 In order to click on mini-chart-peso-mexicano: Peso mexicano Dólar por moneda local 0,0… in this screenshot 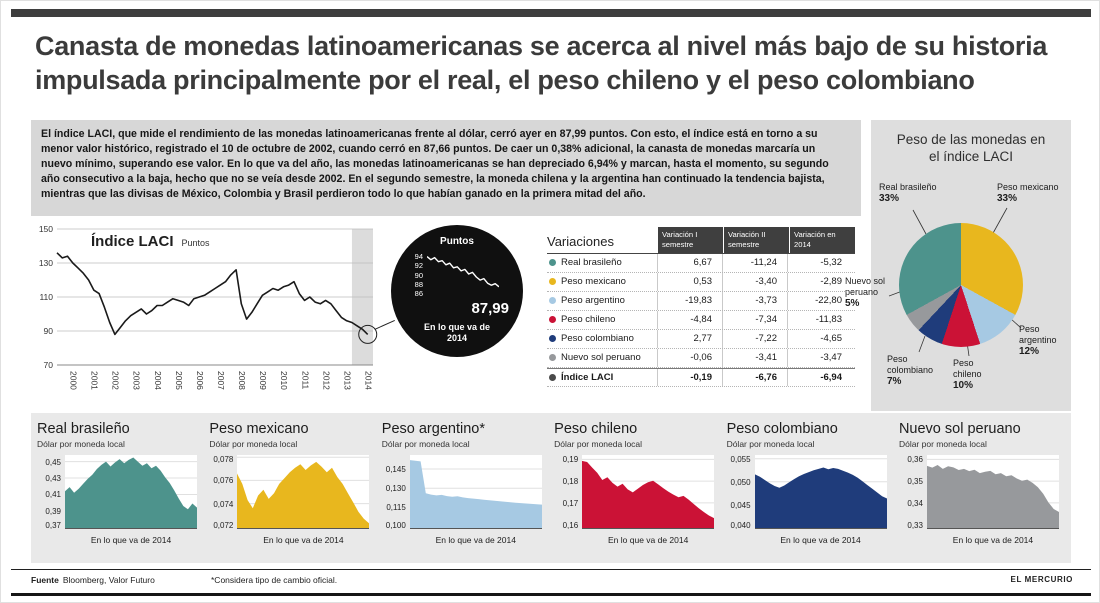, I will do `click(292, 492)`.